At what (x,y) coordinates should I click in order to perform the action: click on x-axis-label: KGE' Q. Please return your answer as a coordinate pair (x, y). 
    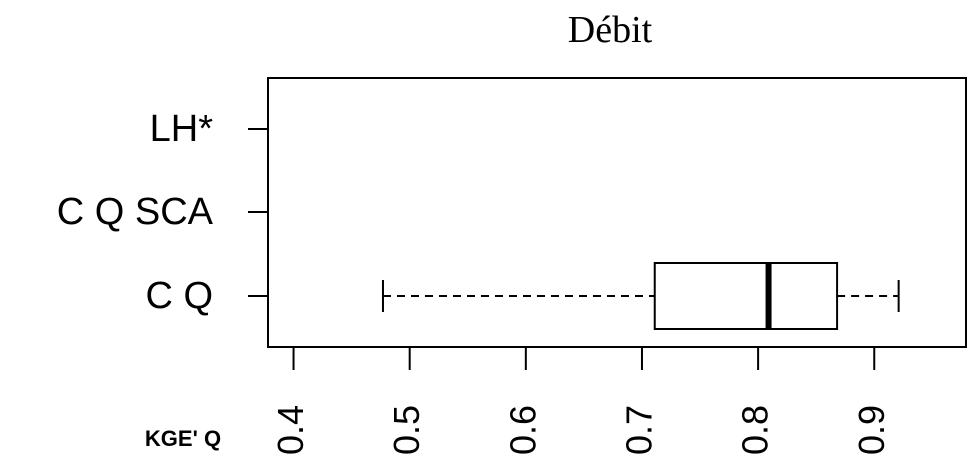
    Looking at the image, I should click on (183, 438).